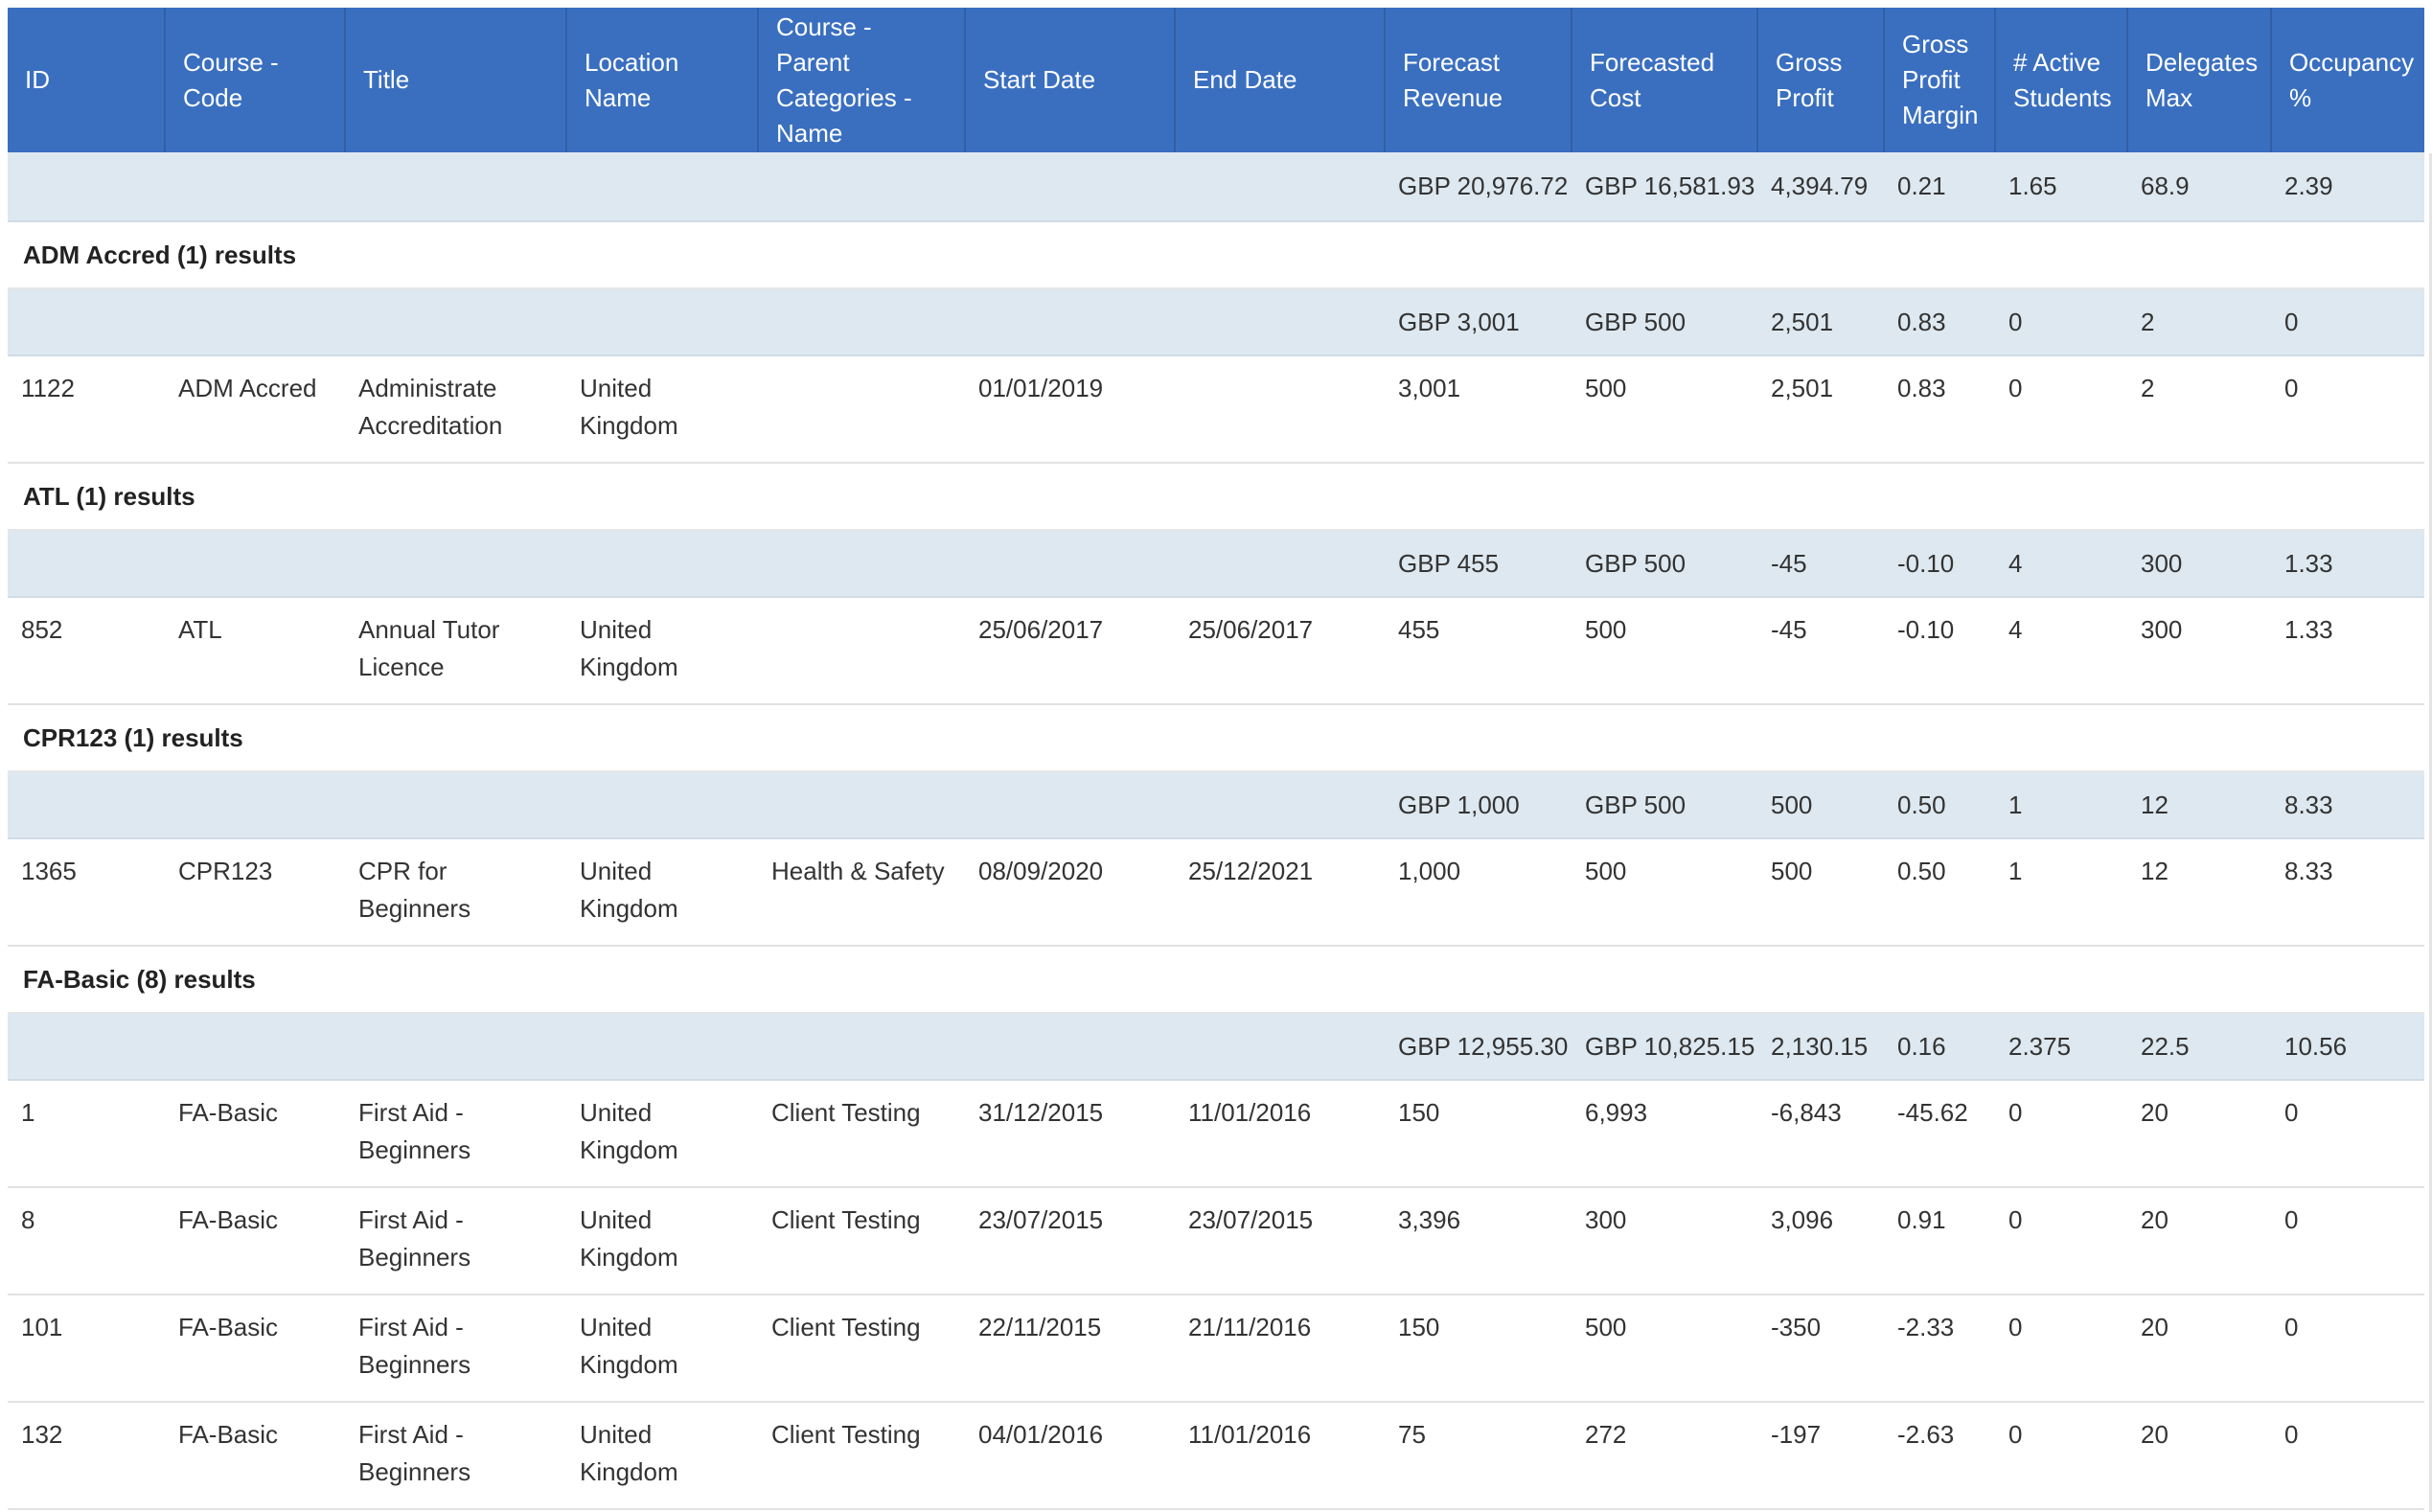 The height and width of the screenshot is (1512, 2432). I want to click on group-header-row: ADM Accred (1) results, so click(1216, 255).